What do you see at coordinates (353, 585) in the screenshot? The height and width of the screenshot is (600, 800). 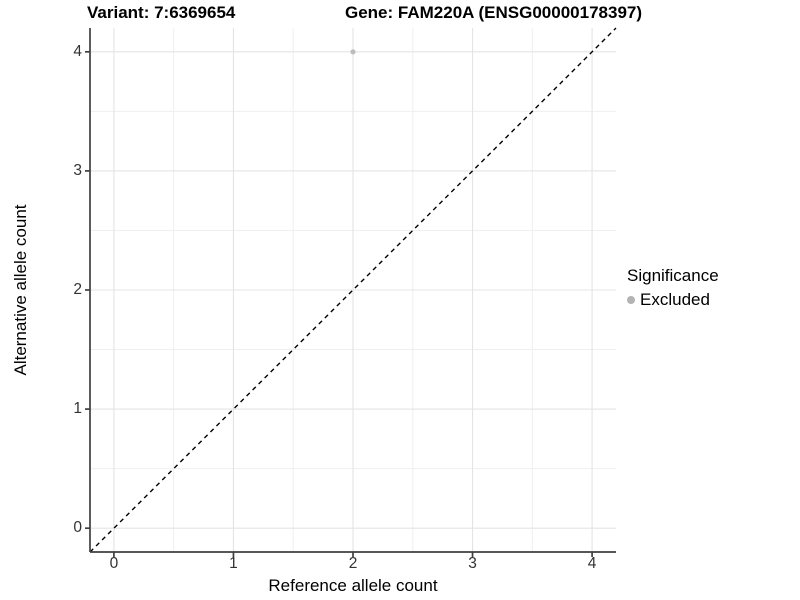 I see `x-axis-title: Reference allele count` at bounding box center [353, 585].